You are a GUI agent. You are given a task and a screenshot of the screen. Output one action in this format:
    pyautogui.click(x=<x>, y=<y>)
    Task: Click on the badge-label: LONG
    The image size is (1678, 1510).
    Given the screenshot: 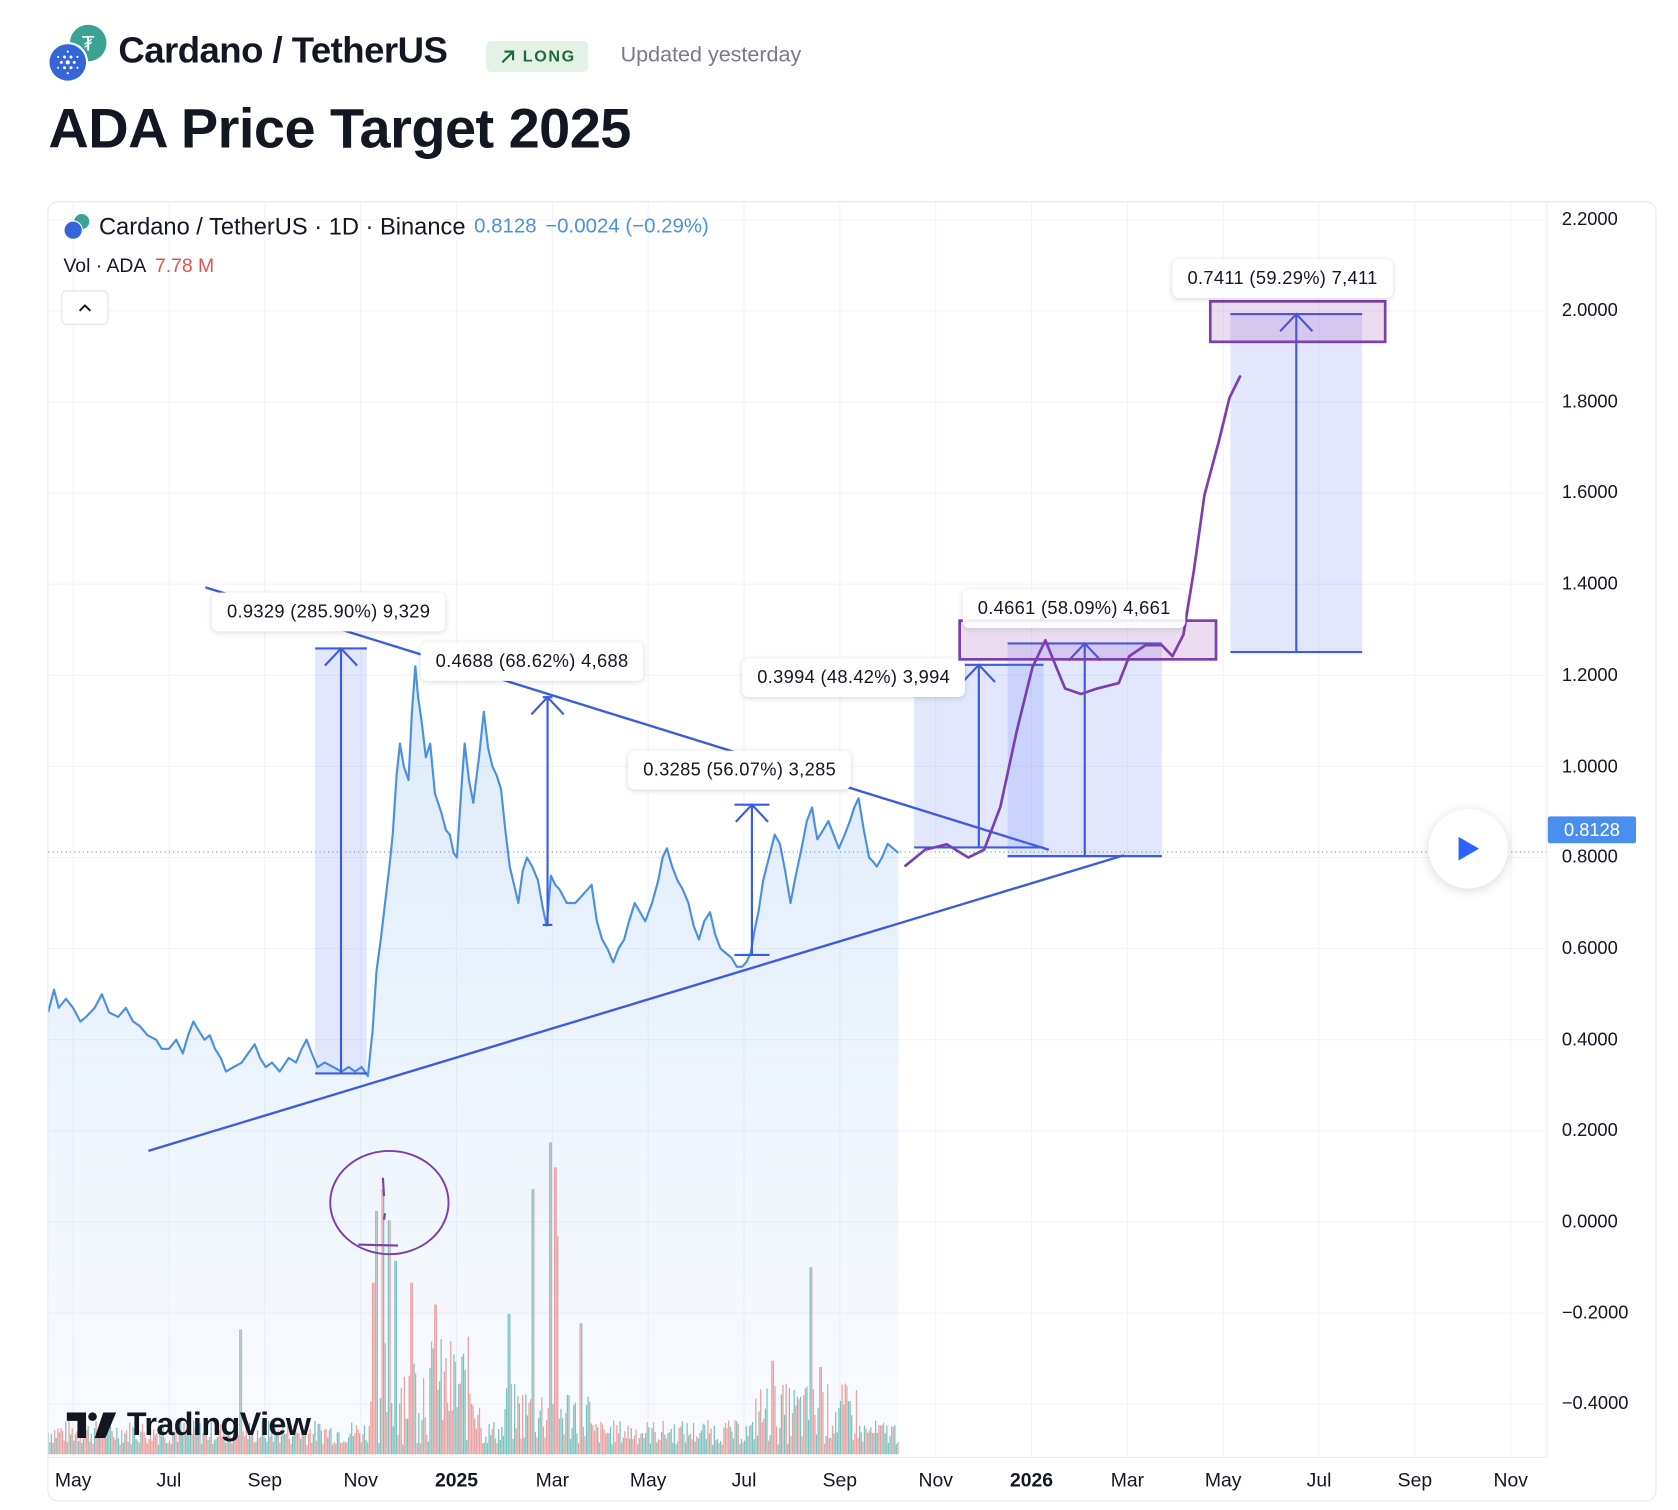 What is the action you would take?
    pyautogui.click(x=549, y=56)
    